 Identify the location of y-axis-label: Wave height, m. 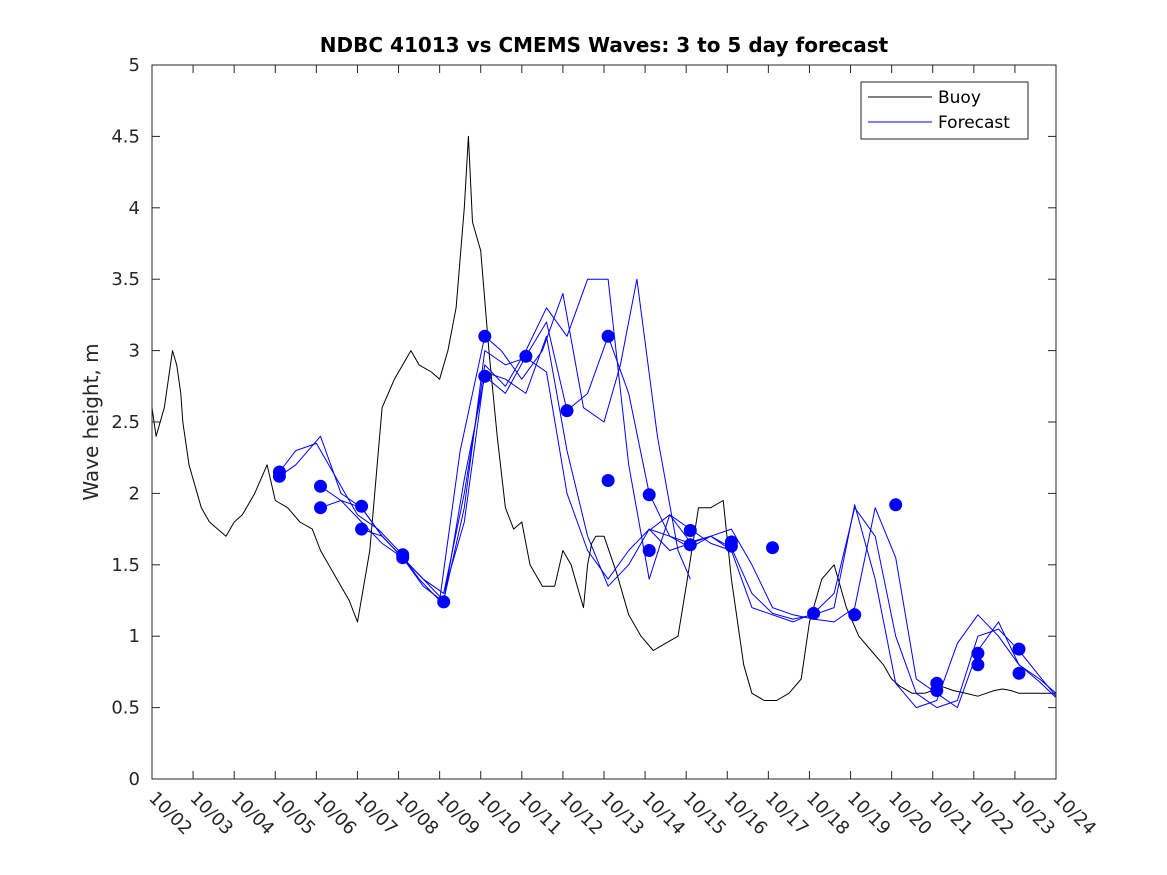
(91, 421).